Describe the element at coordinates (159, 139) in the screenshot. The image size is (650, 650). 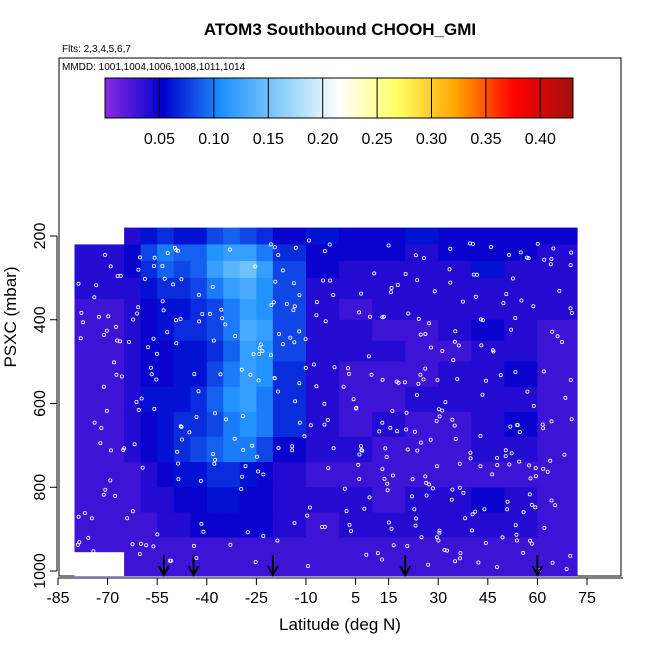
I see `colorbar-tick-label: 0.05` at that location.